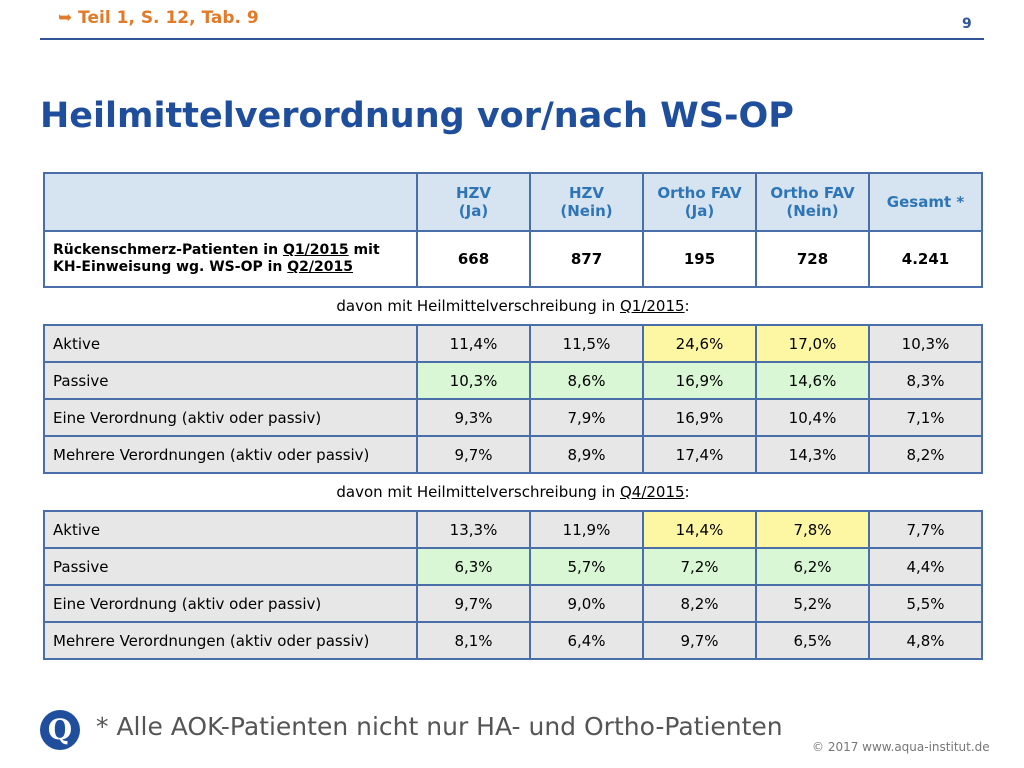 This screenshot has height=768, width=1024. Describe the element at coordinates (812, 380) in the screenshot. I see `value-cell: 14,6%` at that location.